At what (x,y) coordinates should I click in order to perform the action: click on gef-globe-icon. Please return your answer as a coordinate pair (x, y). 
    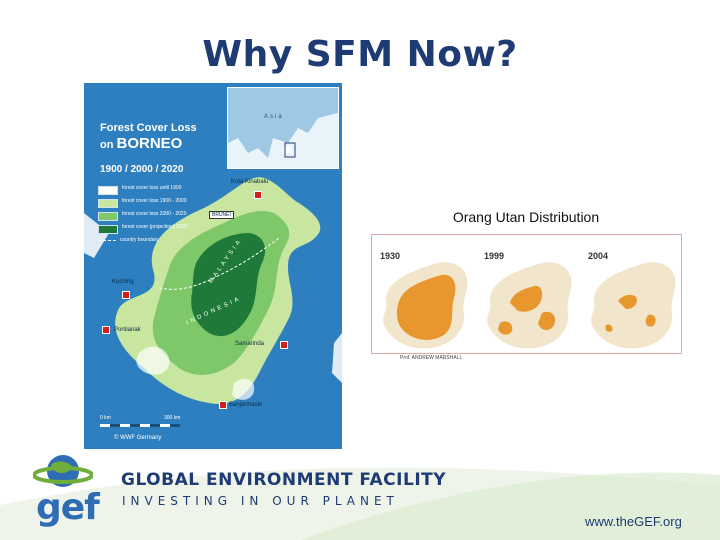
    Looking at the image, I should click on (63, 471).